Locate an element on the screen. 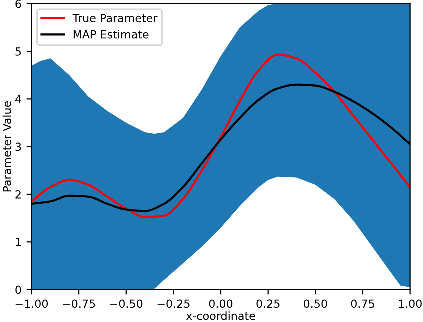  legend-label: True Parameter is located at coordinates (115, 18).